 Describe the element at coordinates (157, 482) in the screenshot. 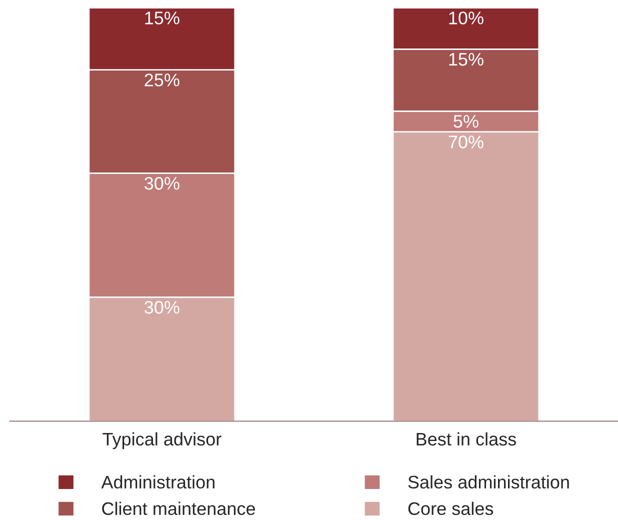

I see `legend-label: Administration` at that location.